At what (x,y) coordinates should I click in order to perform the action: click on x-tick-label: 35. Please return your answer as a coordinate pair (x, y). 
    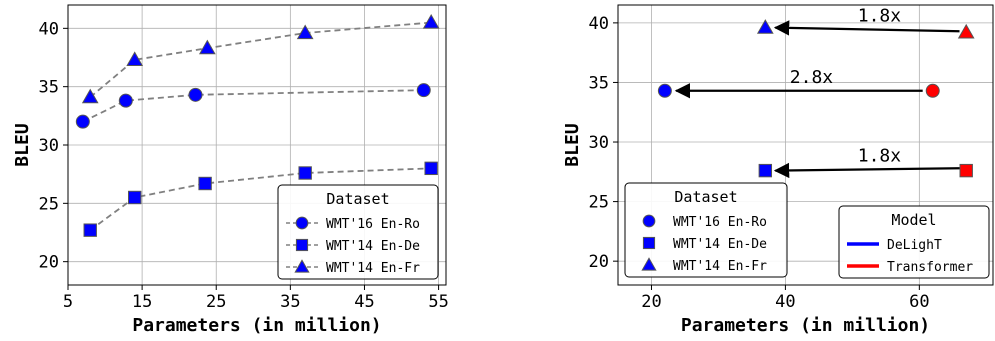
    Looking at the image, I should click on (290, 302).